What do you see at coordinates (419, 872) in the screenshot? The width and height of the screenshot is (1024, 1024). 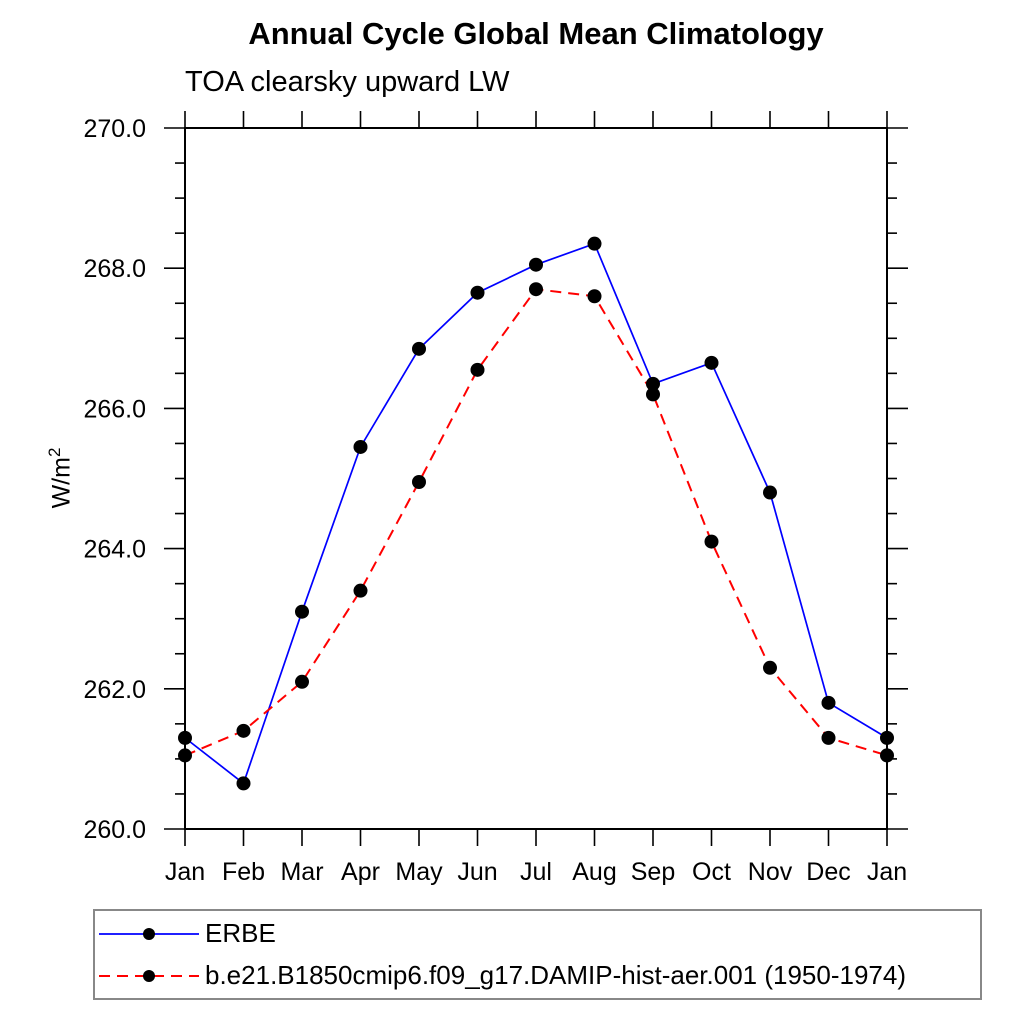 I see `x-tick-label: May` at bounding box center [419, 872].